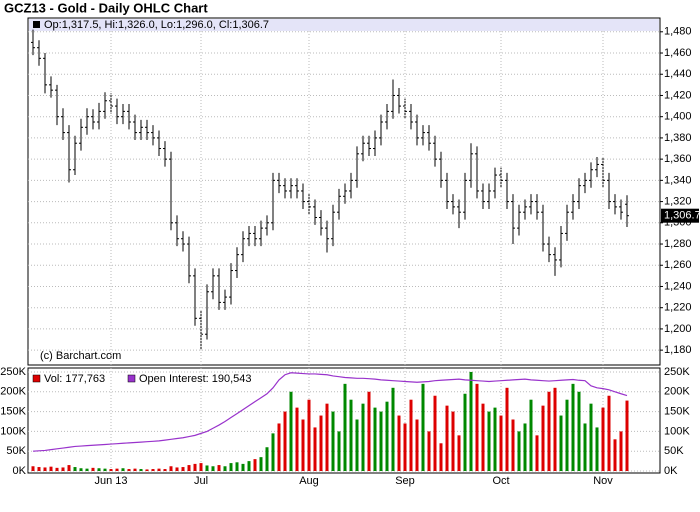 The height and width of the screenshot is (512, 700). What do you see at coordinates (678, 286) in the screenshot?
I see `y-tick-label: 1,240` at bounding box center [678, 286].